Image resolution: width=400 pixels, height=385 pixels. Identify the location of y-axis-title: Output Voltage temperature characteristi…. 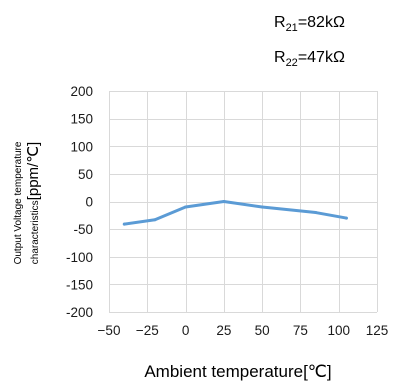
(27, 202).